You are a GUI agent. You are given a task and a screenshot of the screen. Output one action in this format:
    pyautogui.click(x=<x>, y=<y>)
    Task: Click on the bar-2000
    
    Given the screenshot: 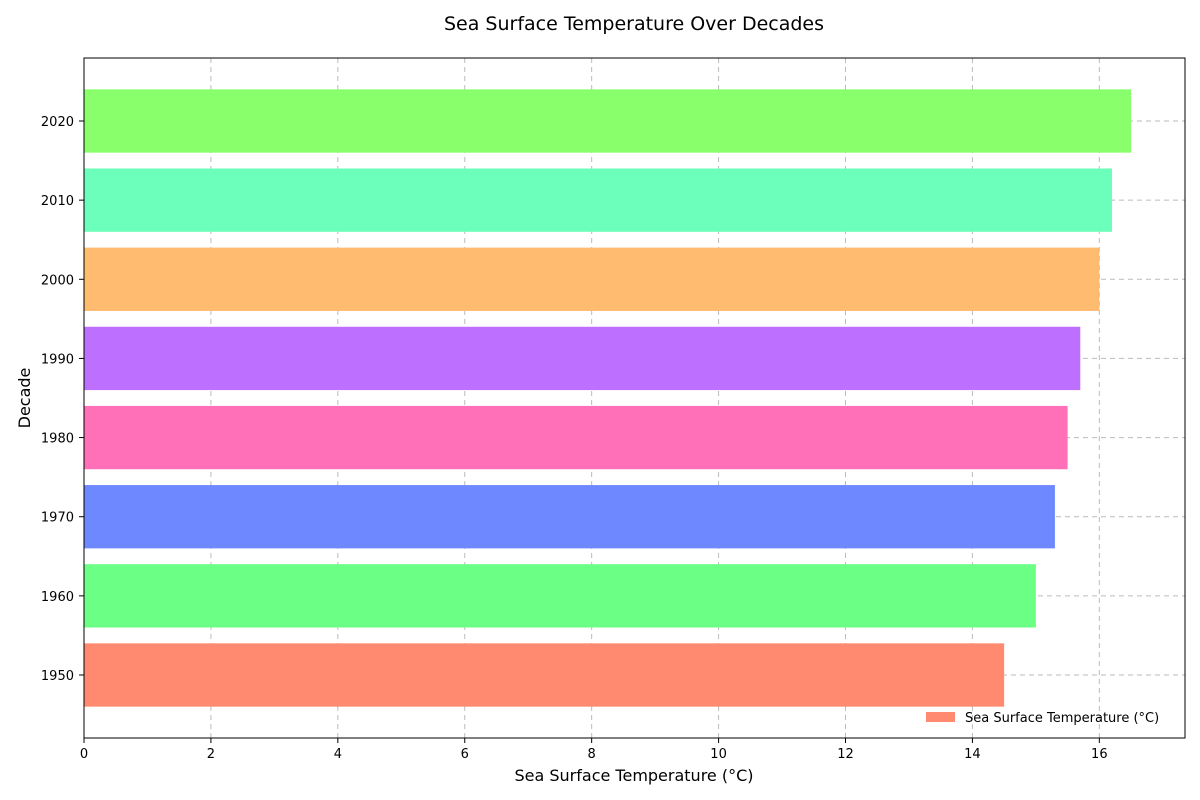 What is the action you would take?
    pyautogui.click(x=592, y=279)
    